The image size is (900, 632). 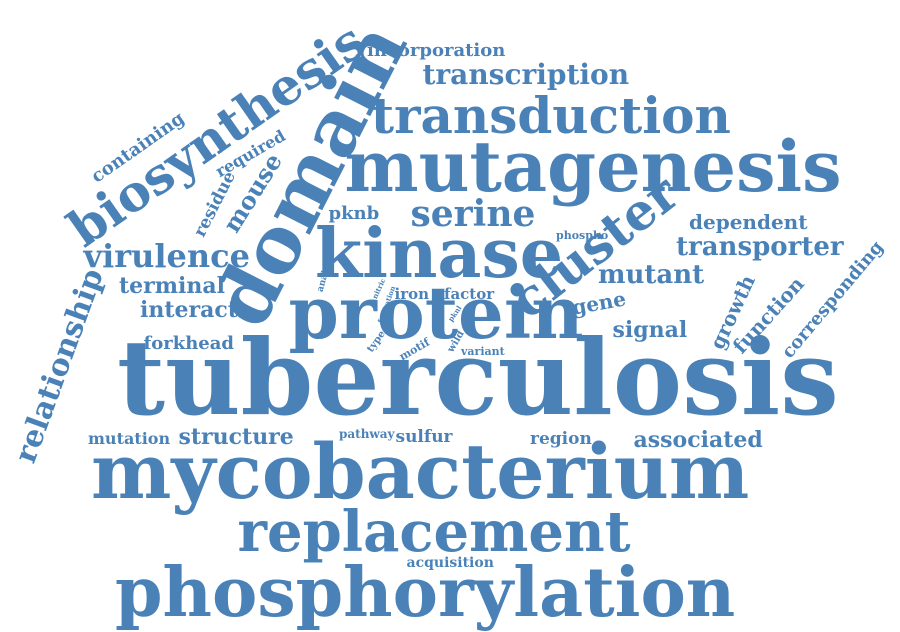 What do you see at coordinates (189, 310) in the screenshot?
I see `word-interact: interact` at bounding box center [189, 310].